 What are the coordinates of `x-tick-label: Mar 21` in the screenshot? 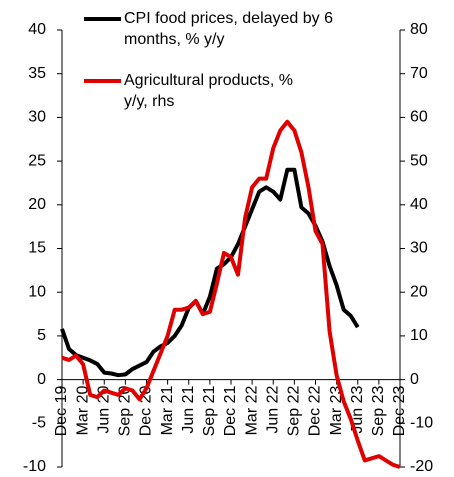 It's located at (167, 410).